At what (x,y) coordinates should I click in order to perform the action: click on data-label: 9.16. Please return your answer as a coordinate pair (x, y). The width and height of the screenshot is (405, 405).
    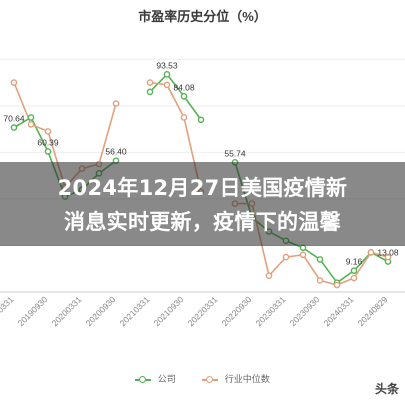
    Looking at the image, I should click on (354, 262).